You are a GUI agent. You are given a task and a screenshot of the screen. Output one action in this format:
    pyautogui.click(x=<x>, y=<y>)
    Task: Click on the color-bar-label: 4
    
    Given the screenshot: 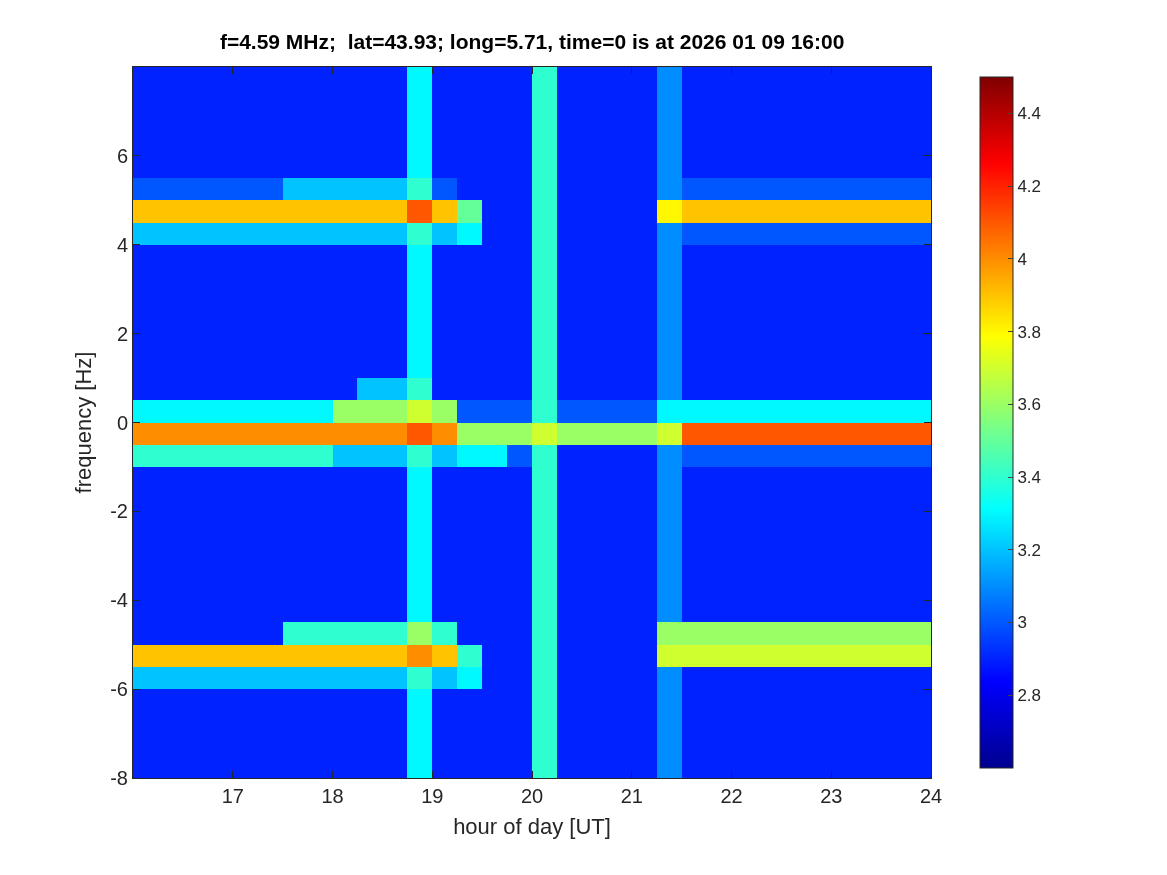 What is the action you would take?
    pyautogui.click(x=1022, y=259)
    